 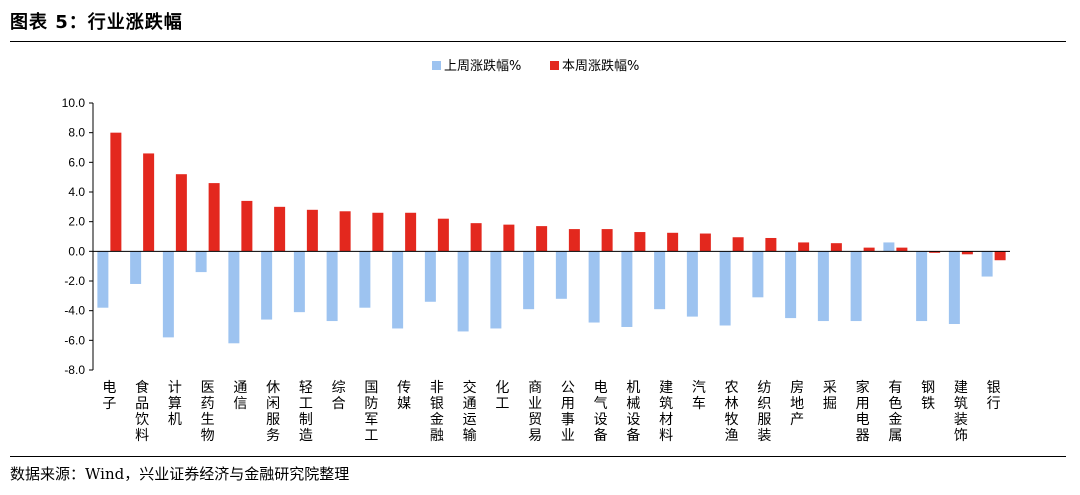 What do you see at coordinates (538, 456) in the screenshot?
I see `footer-divider` at bounding box center [538, 456].